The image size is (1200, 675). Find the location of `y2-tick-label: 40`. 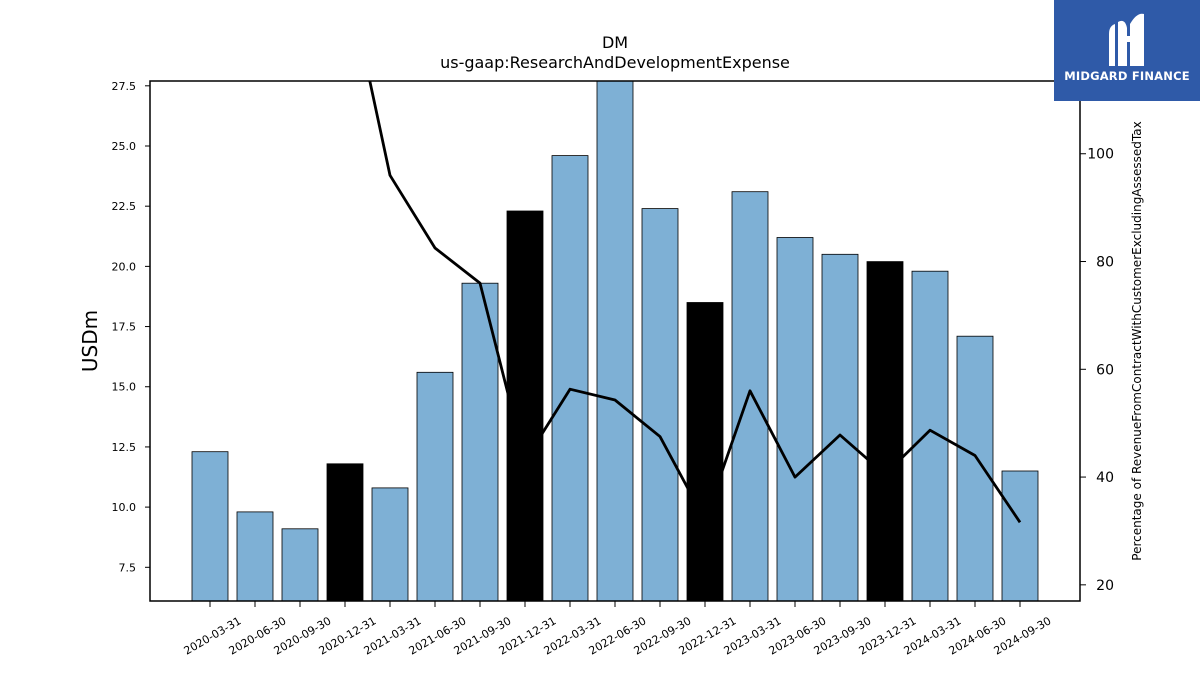

y2-tick-label: 40 is located at coordinates (1105, 478).